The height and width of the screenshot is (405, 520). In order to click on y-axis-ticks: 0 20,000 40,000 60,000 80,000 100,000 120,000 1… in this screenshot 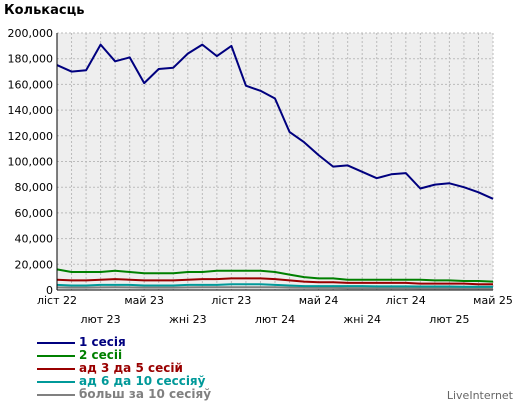, I will do `click(31, 162)`.